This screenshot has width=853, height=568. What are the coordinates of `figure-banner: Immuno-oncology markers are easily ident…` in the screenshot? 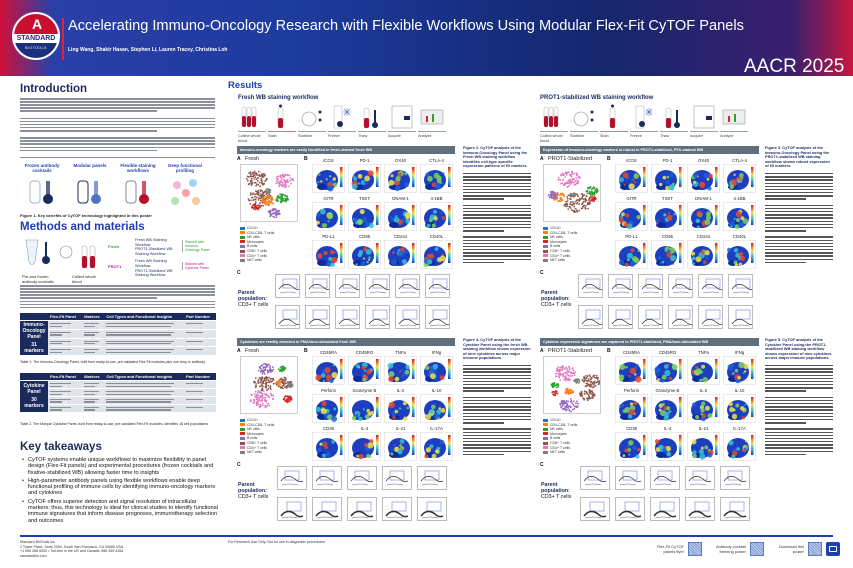 It's located at (346, 150).